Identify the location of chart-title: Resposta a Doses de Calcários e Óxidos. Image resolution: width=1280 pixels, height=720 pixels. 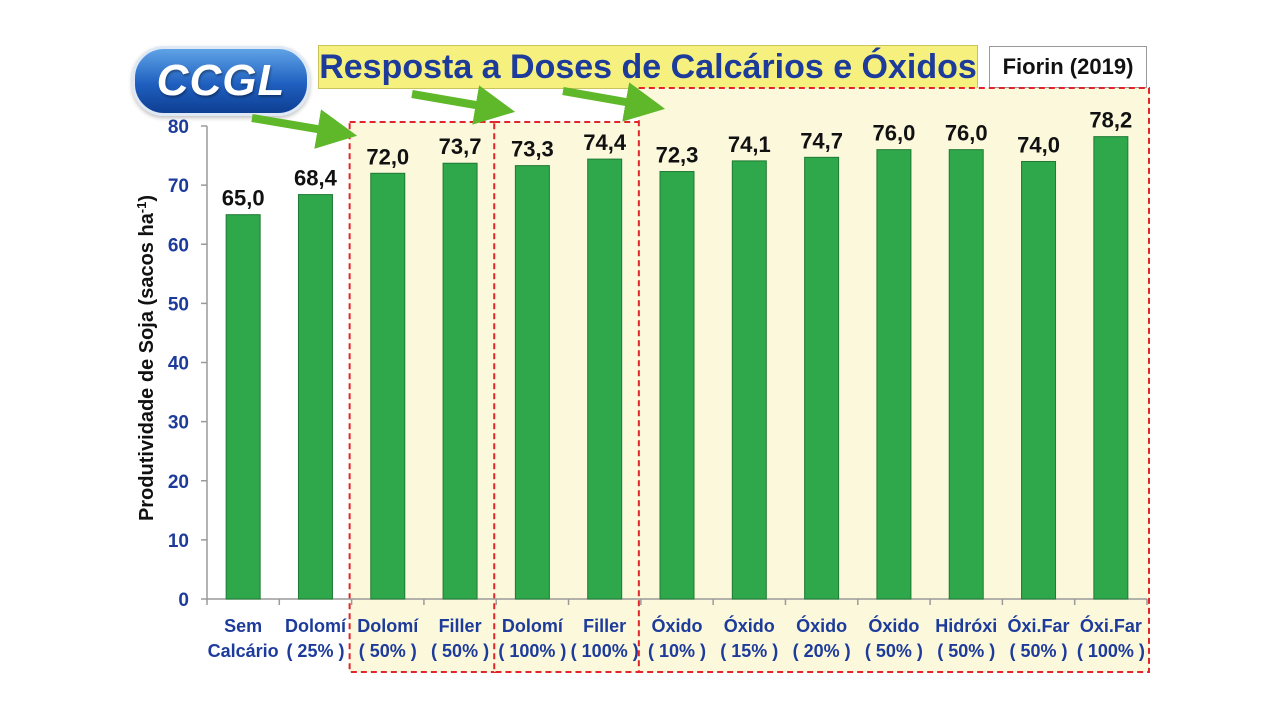
(648, 66).